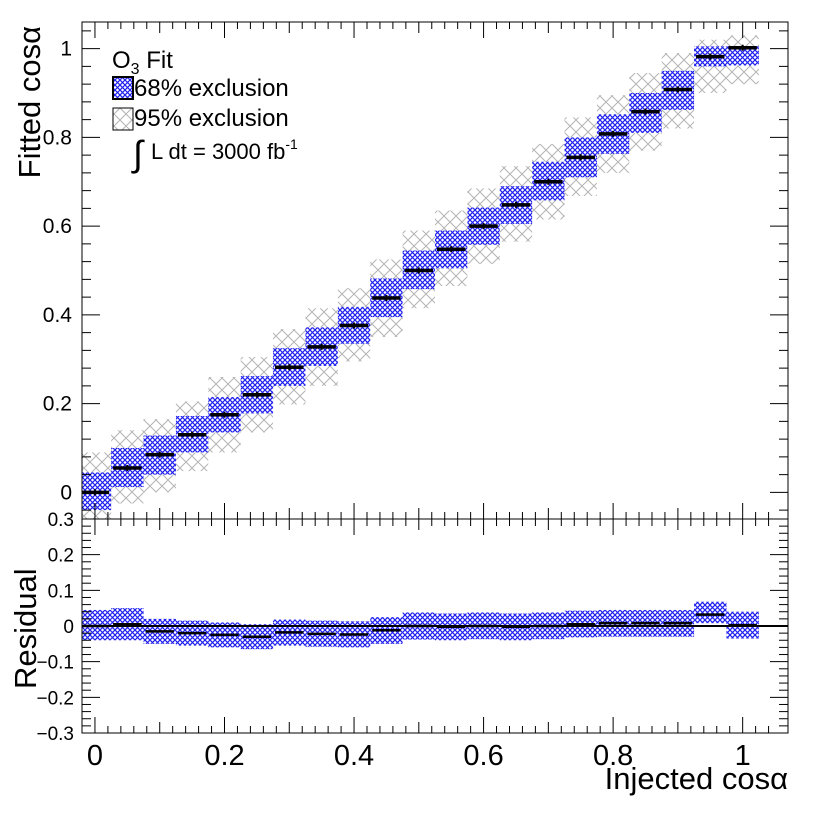 The image size is (830, 815). Describe the element at coordinates (354, 756) in the screenshot. I see `xtick-label-2: 0.4` at that location.